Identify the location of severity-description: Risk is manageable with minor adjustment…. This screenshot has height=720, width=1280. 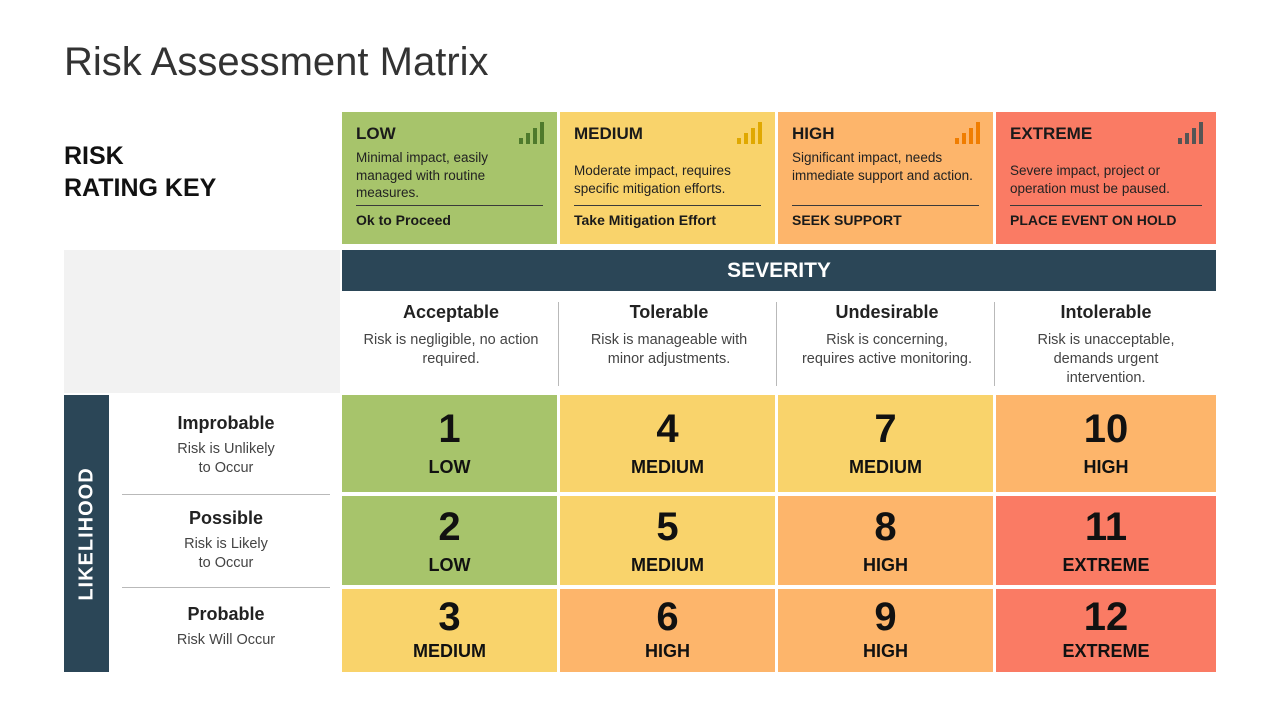
(669, 349).